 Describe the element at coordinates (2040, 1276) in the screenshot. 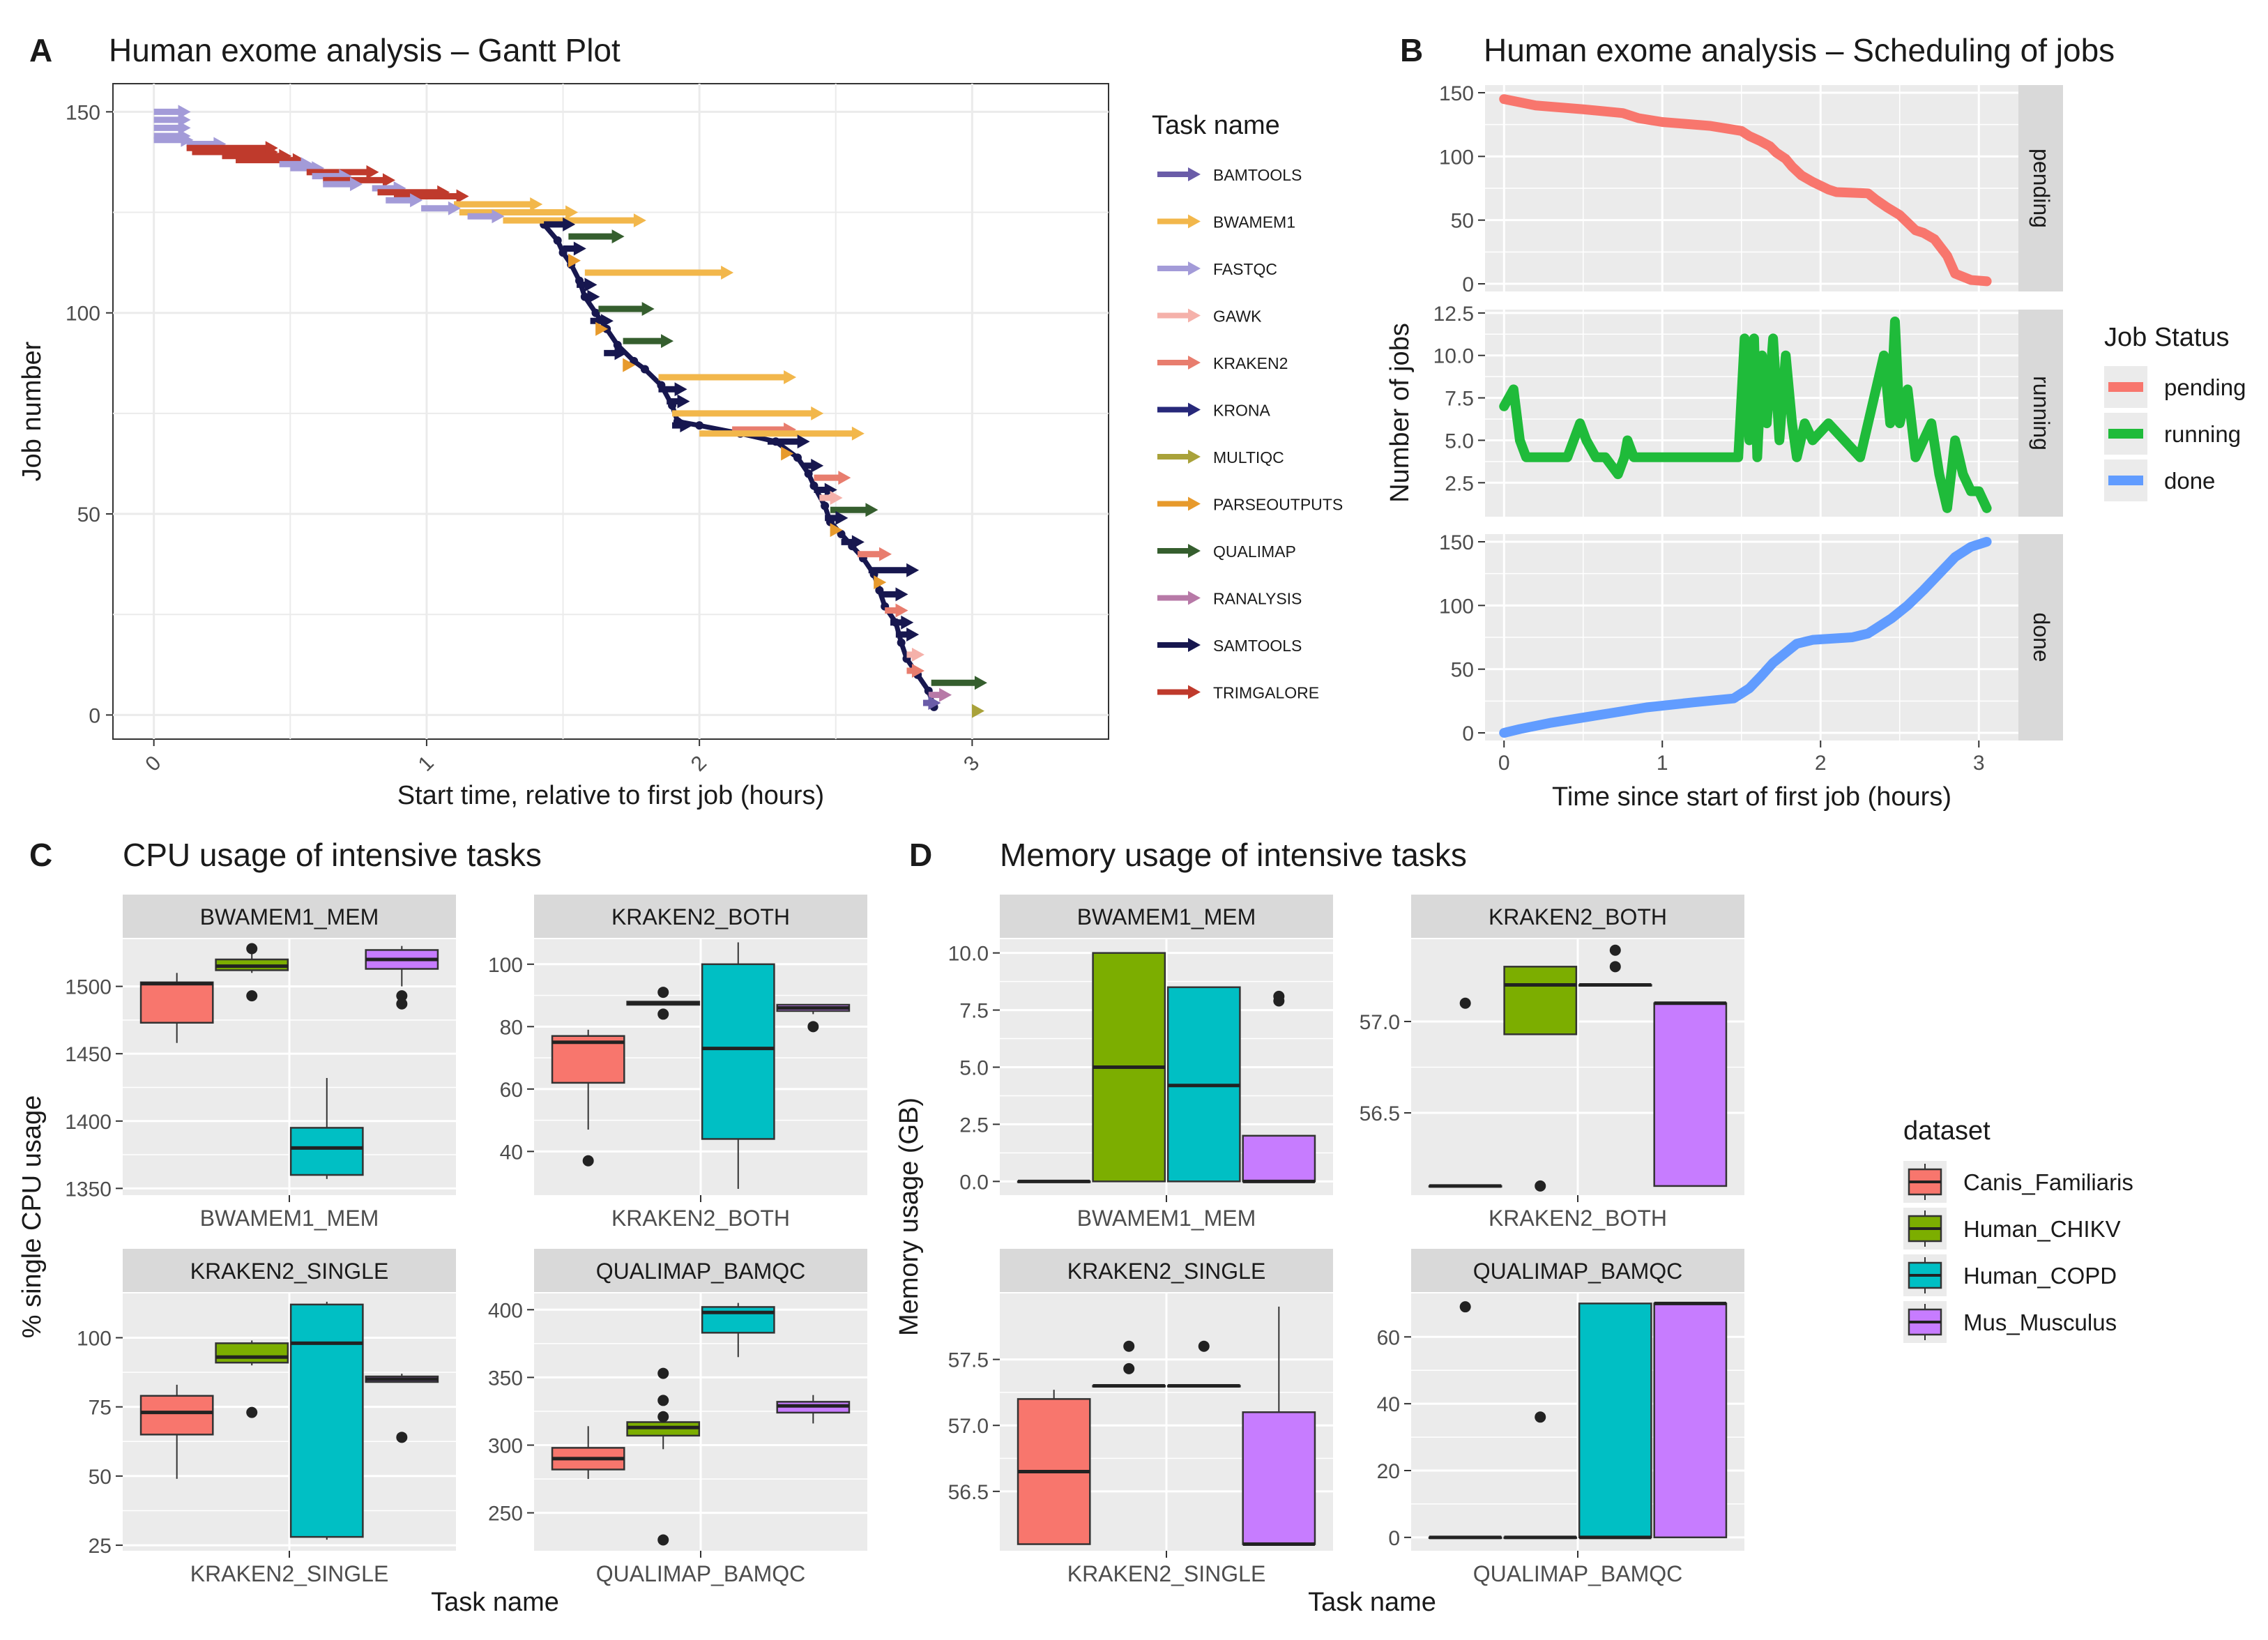

I see `dataset-legend-label: Human_COPD` at that location.